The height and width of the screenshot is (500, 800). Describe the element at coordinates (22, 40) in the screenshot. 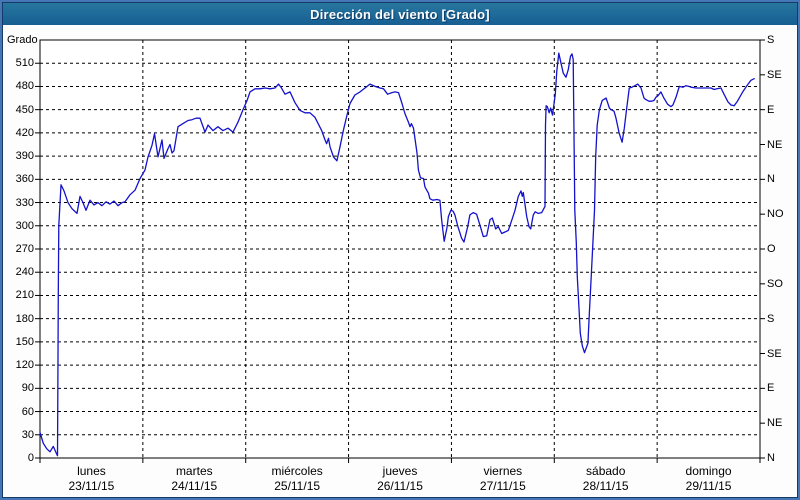

I see `y-axis-title: Grado` at that location.